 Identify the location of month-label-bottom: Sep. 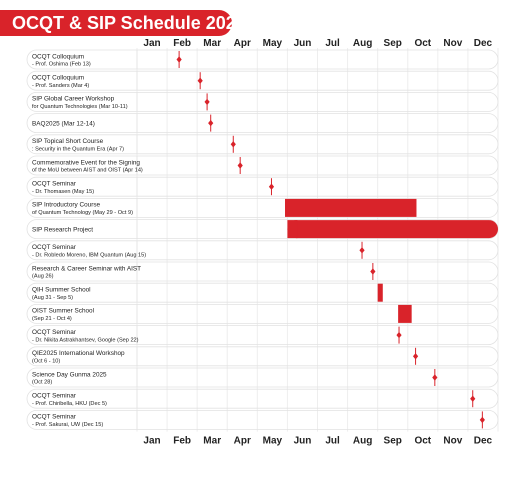
(393, 441).